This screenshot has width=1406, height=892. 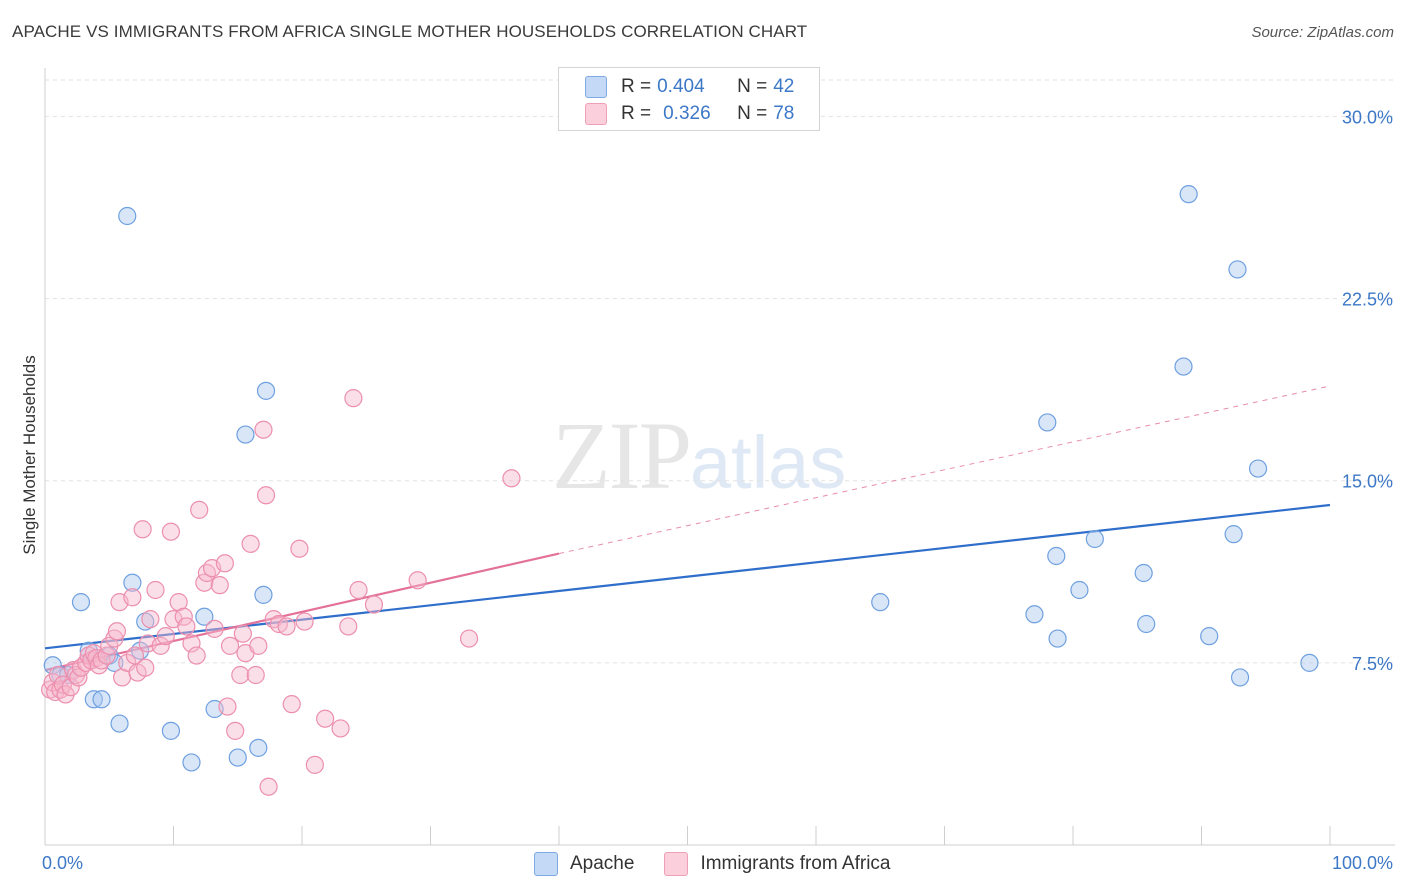 I want to click on source-label: Source: ZipAtlas.com, so click(x=1322, y=32).